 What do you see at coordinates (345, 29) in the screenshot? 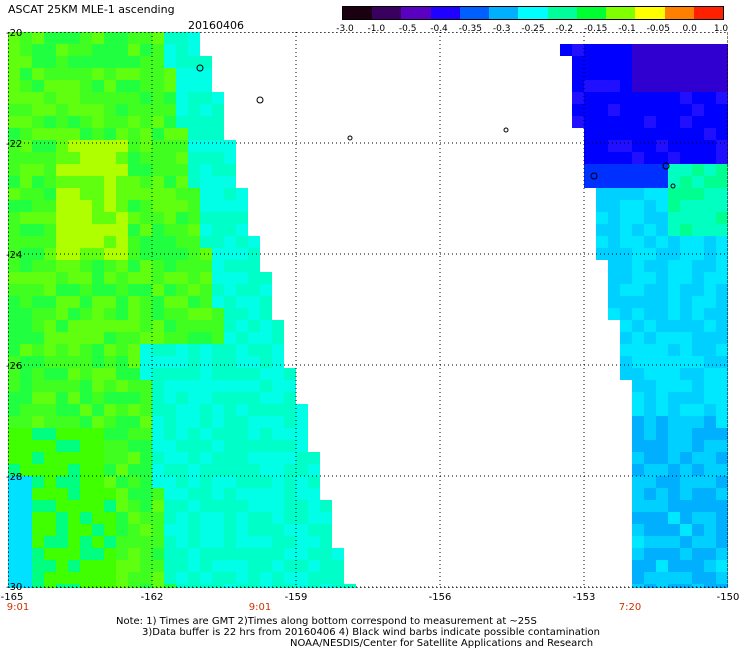
I see `colorbar-tick-label: -3.0` at bounding box center [345, 29].